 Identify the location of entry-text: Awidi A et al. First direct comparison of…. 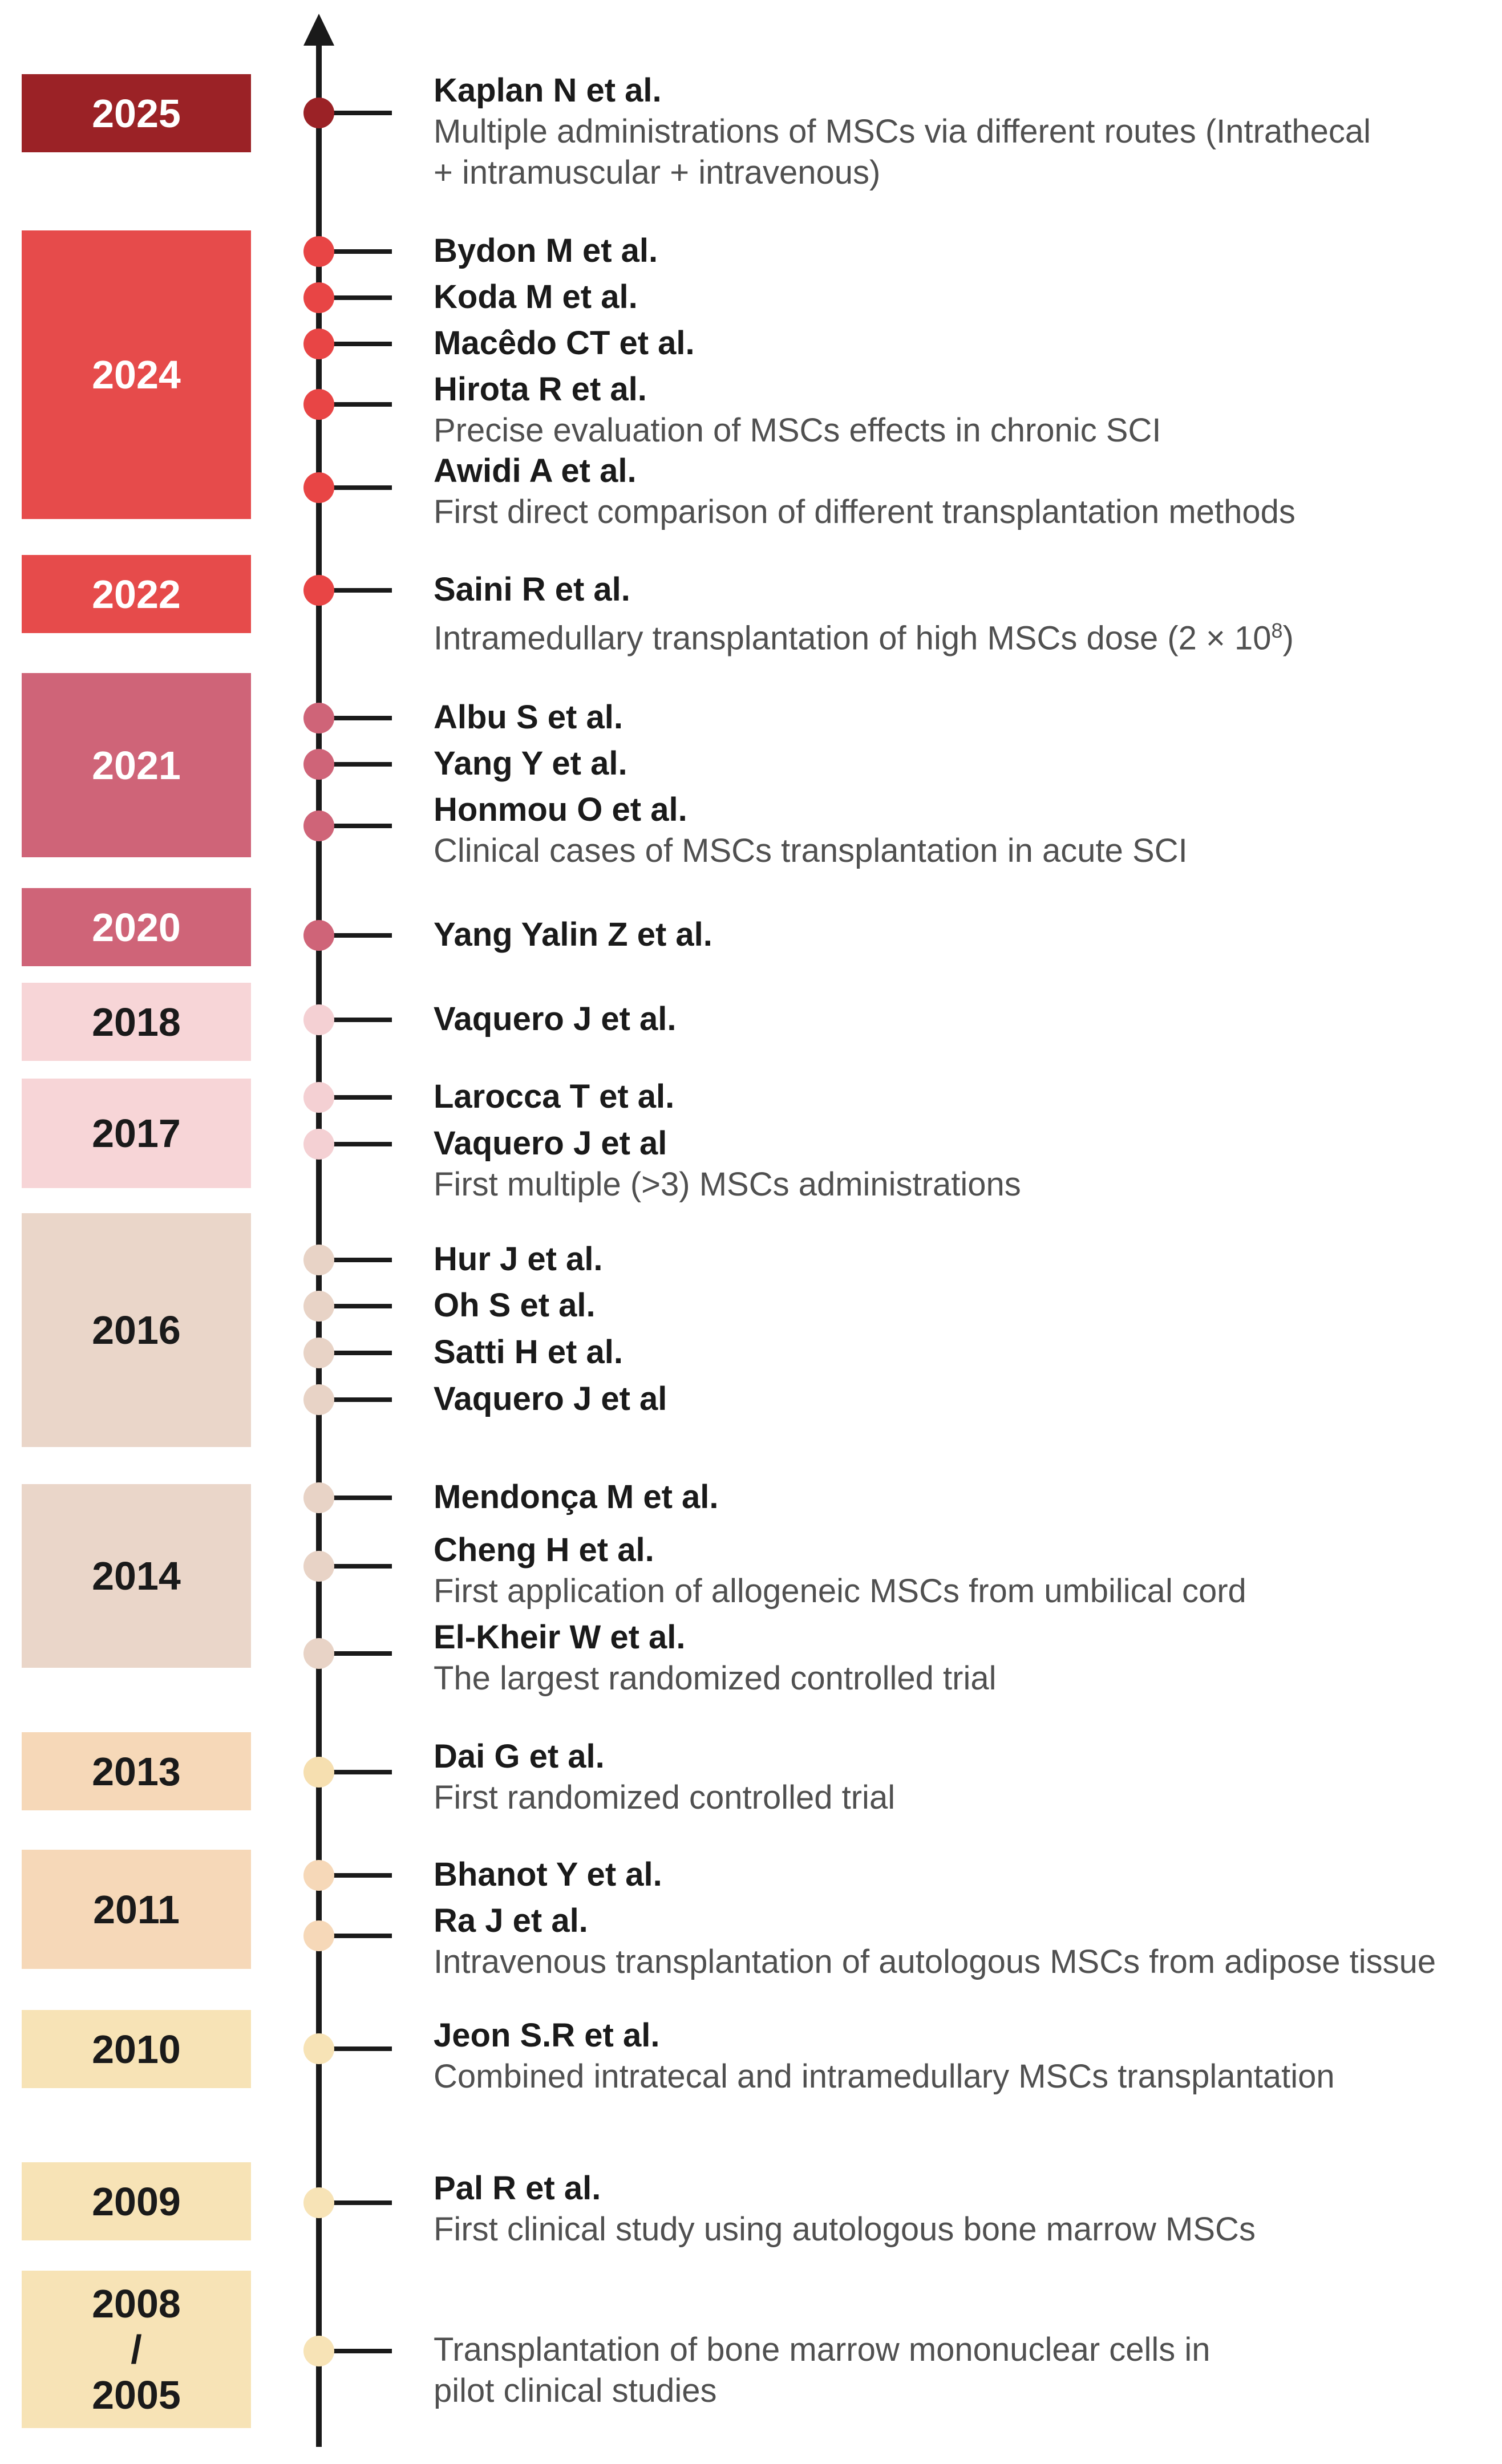
(864, 492).